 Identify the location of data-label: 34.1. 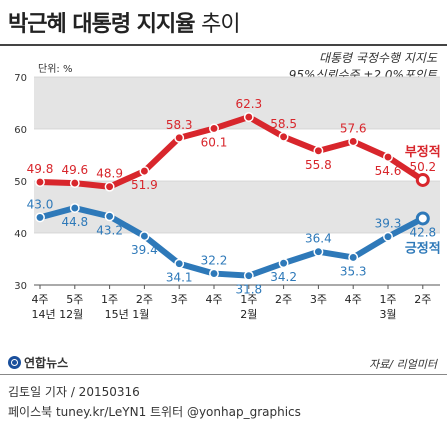
(179, 278).